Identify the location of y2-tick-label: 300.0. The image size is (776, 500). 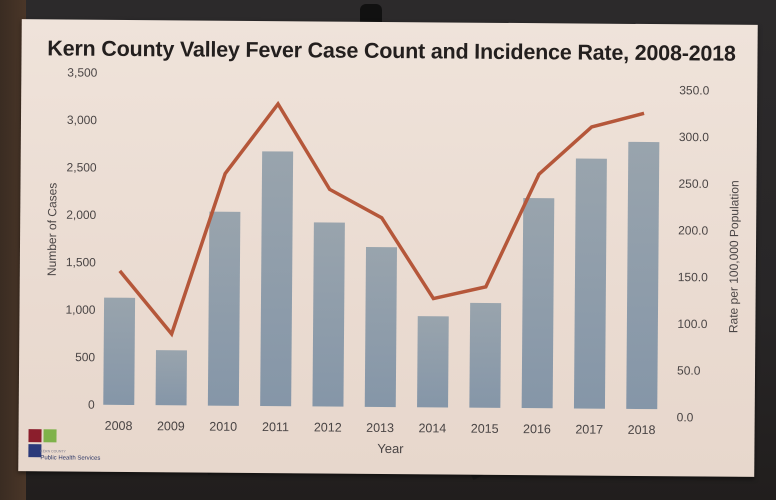
(694, 137).